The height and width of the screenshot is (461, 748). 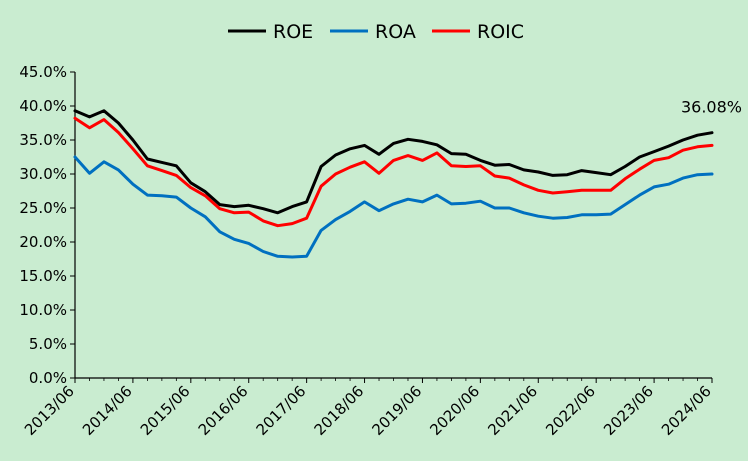 I want to click on x-tick-label: 2022/06, so click(x=570, y=410).